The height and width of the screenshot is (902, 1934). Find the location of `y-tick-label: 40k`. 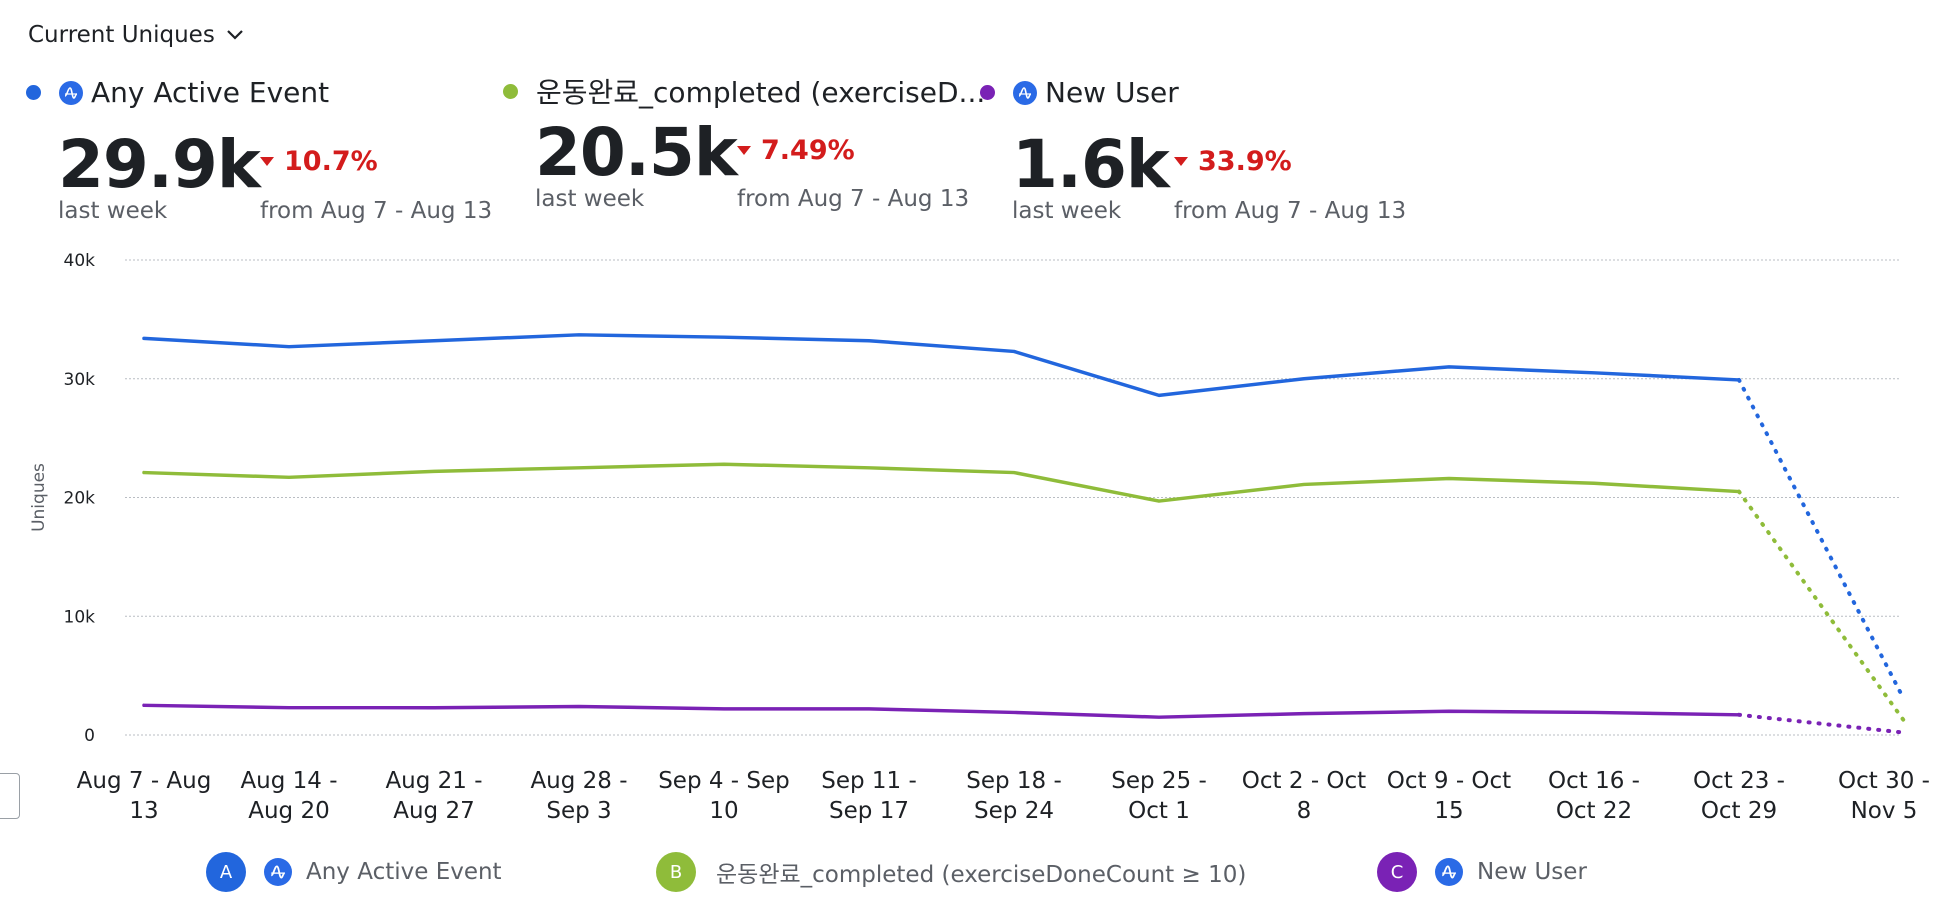

y-tick-label: 40k is located at coordinates (80, 261).